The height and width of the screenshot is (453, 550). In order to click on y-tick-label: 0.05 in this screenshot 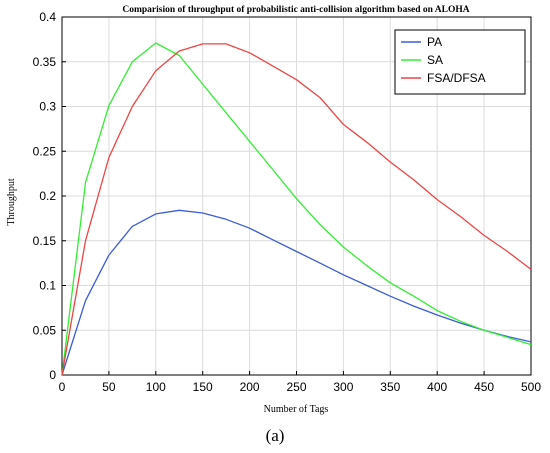, I will do `click(45, 330)`.